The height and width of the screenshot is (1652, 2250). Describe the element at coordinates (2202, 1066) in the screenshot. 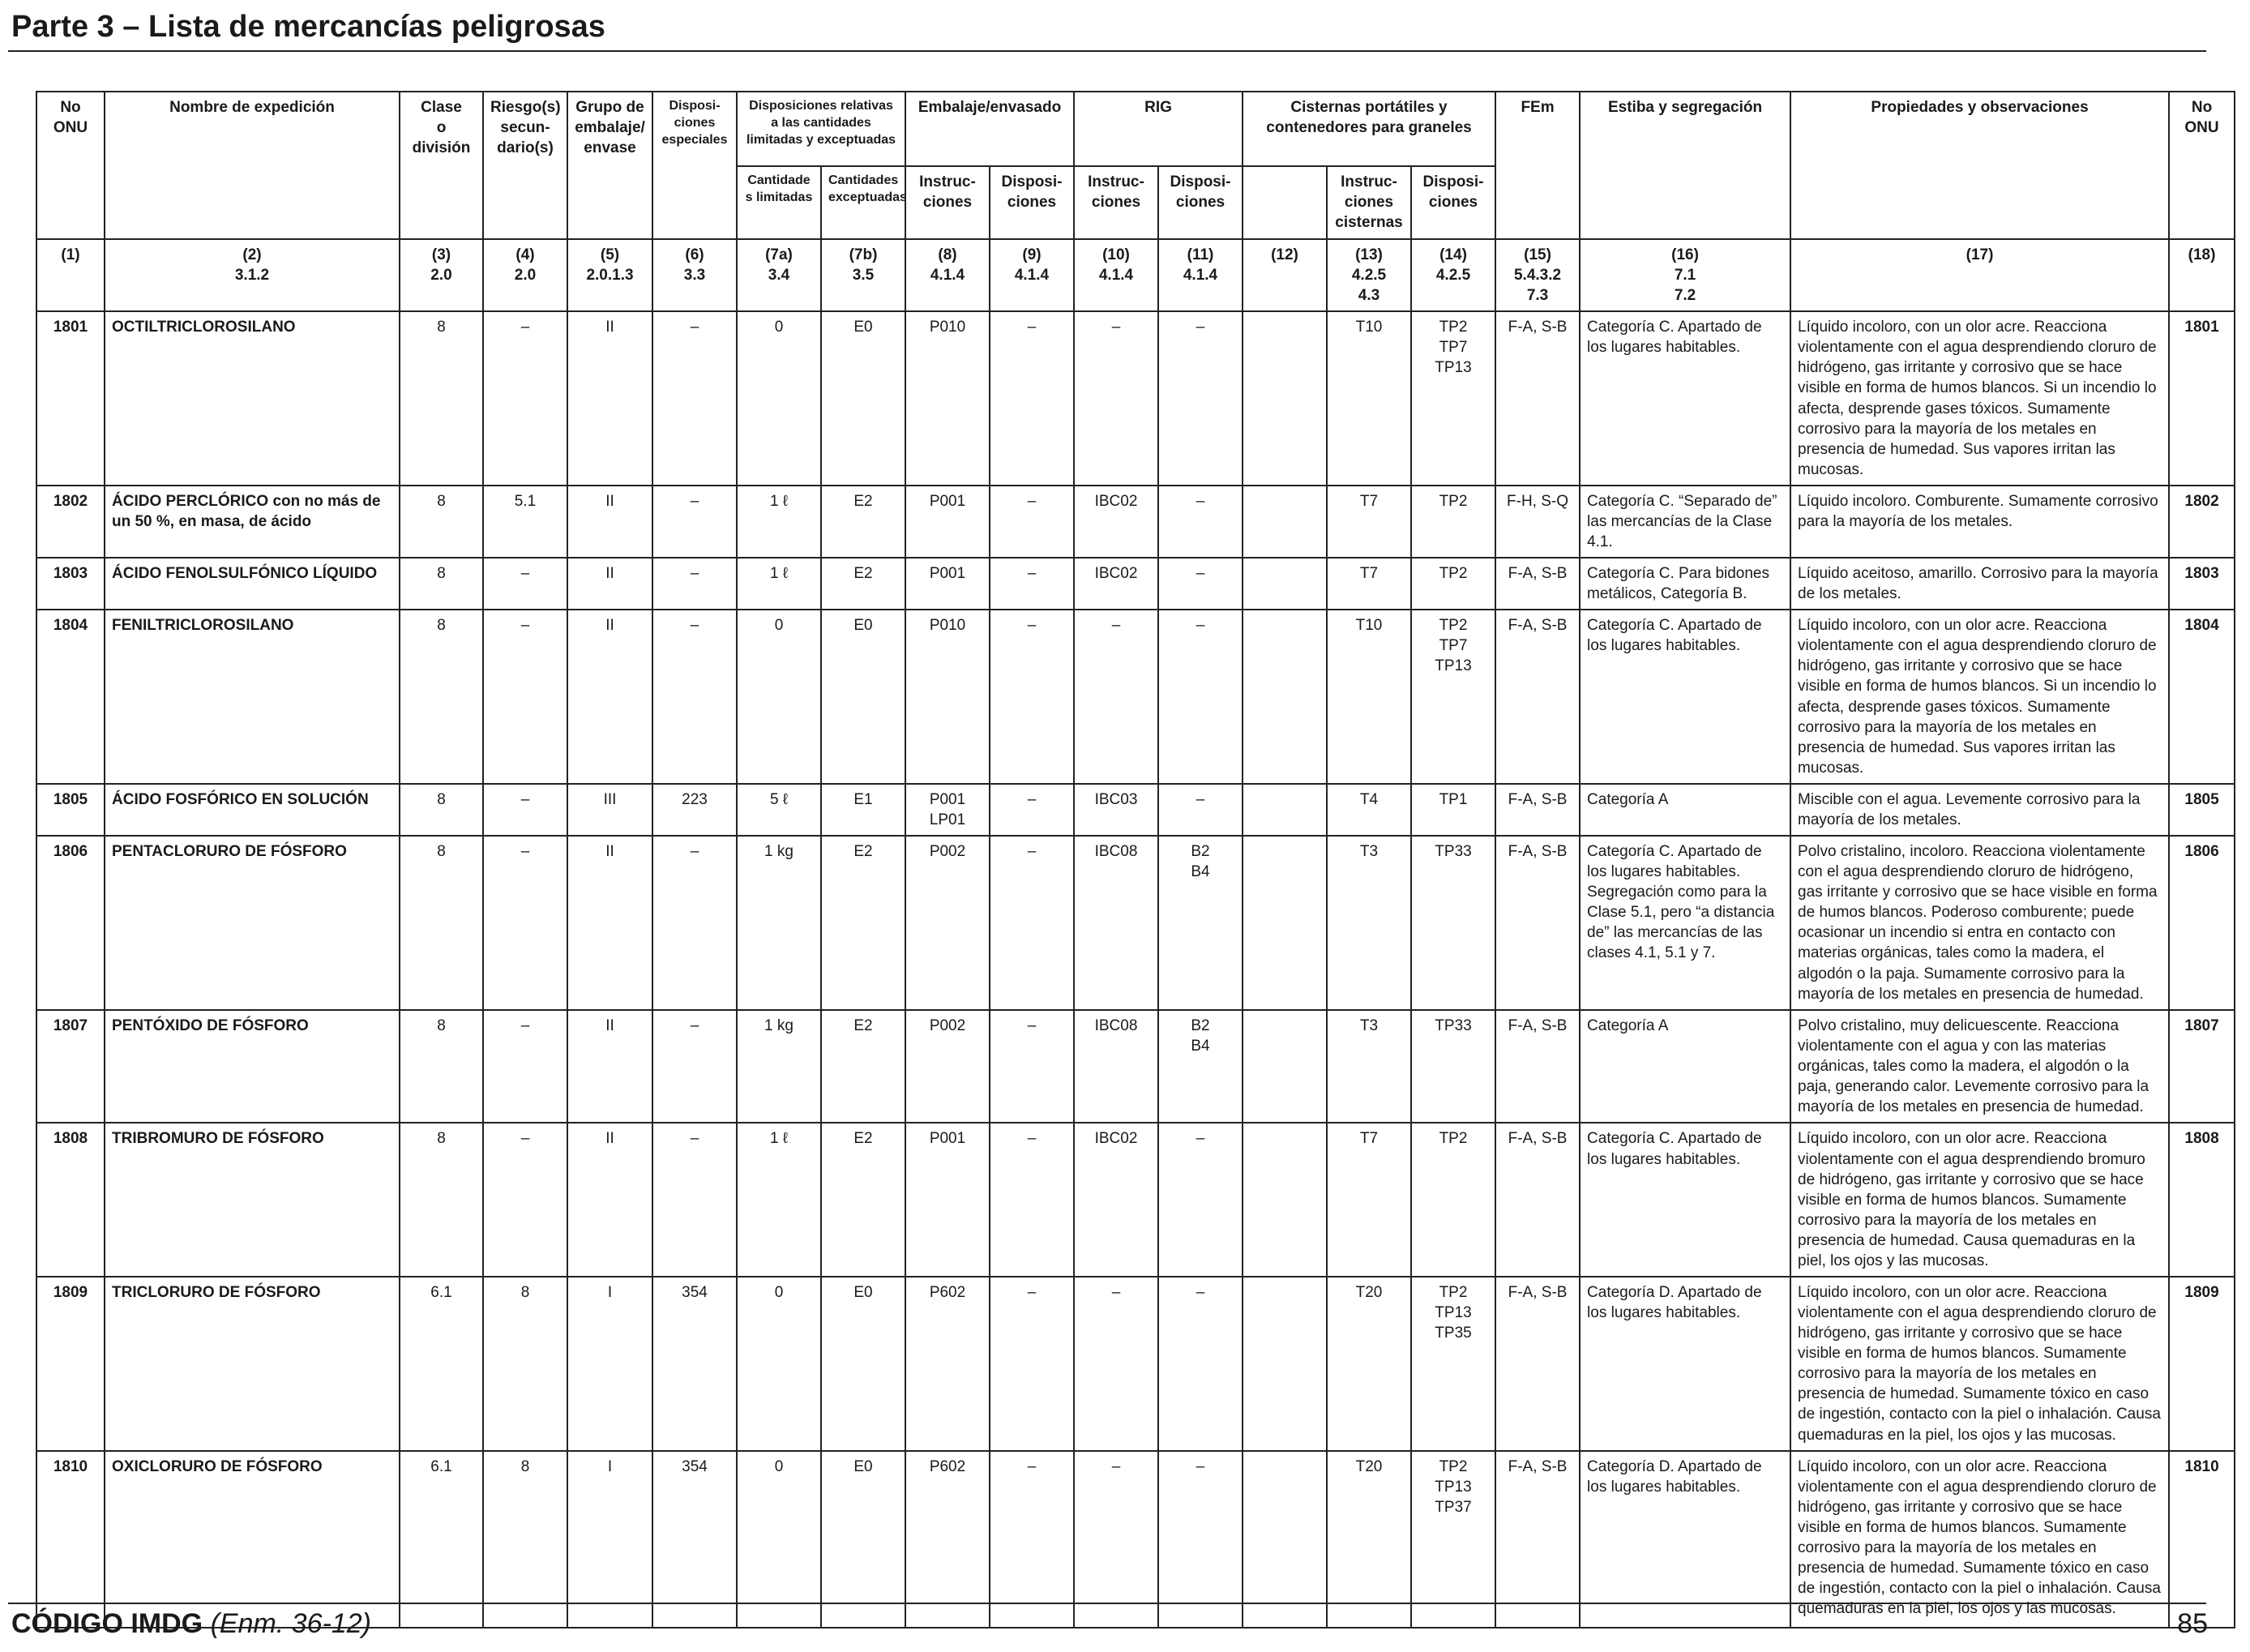

I see `cell-no-onu-right: 1807` at that location.